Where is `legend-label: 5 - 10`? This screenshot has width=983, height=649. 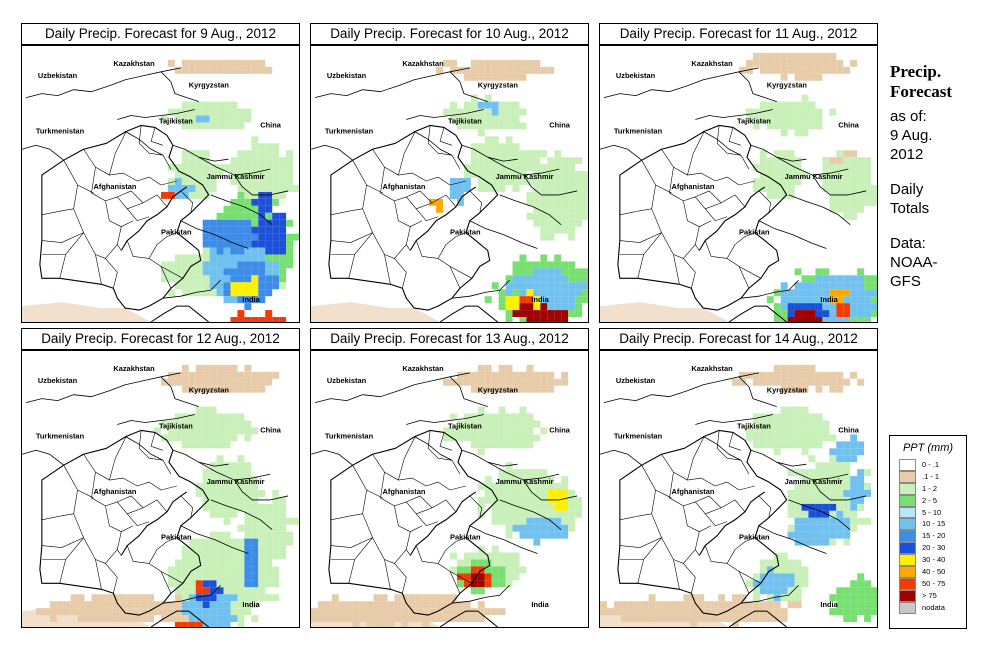 legend-label: 5 - 10 is located at coordinates (932, 512).